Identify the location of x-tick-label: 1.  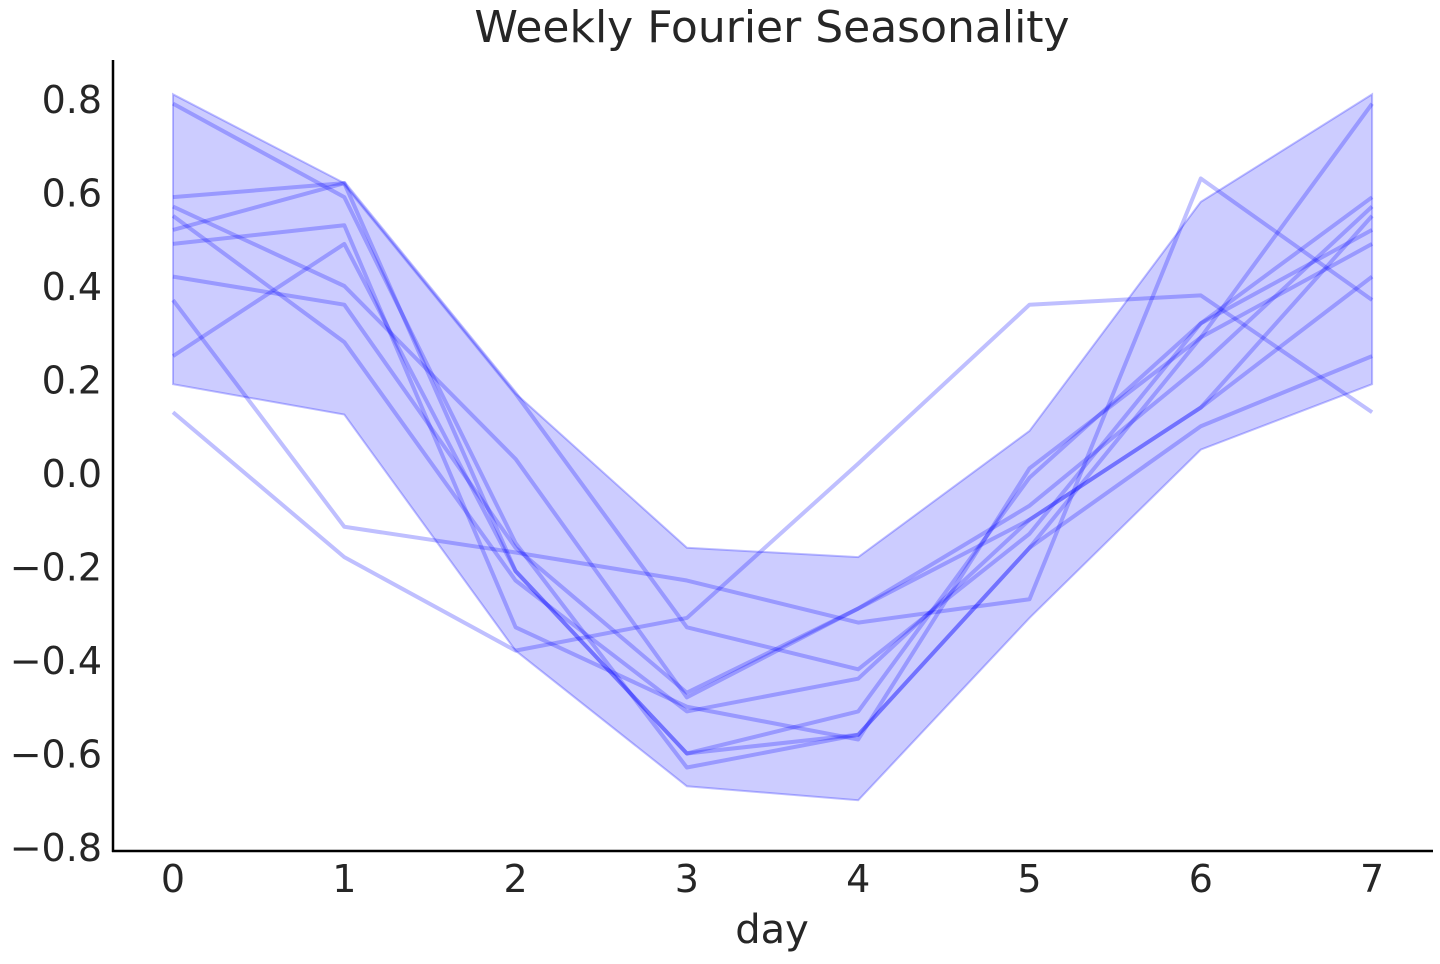
(344, 879).